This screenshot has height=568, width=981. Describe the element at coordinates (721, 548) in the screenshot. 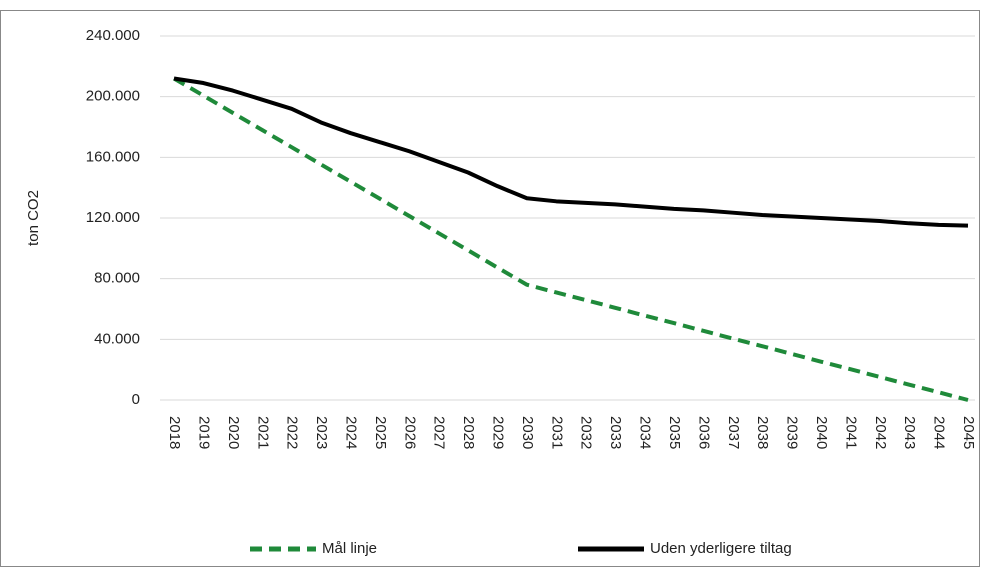

I see `legend-label: Uden yderligere tiltag` at that location.